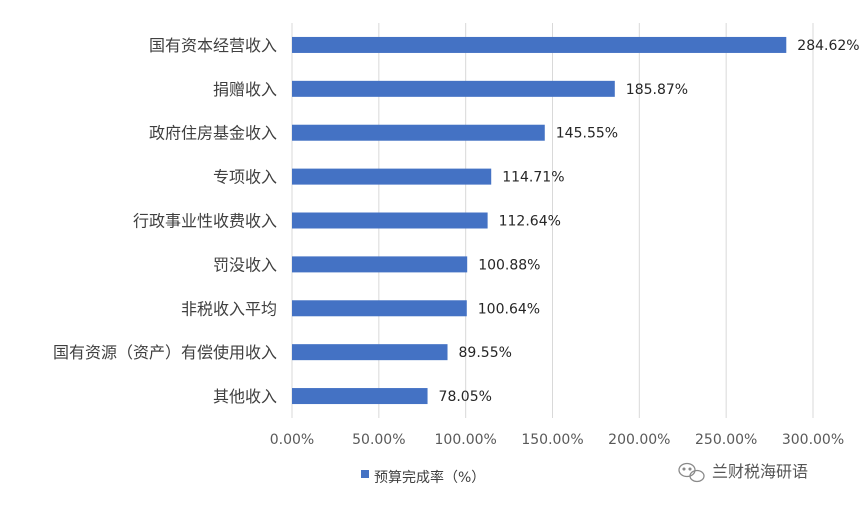 The image size is (867, 507). What do you see at coordinates (245, 396) in the screenshot?
I see `category-label: 其他收入` at bounding box center [245, 396].